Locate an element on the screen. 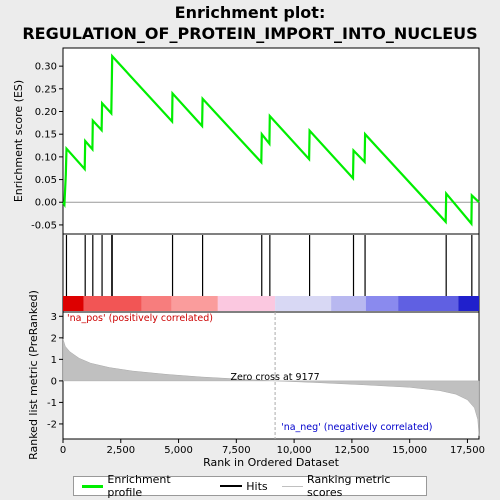 This screenshot has height=500, width=500. legend-swatch-metric is located at coordinates (292, 486).